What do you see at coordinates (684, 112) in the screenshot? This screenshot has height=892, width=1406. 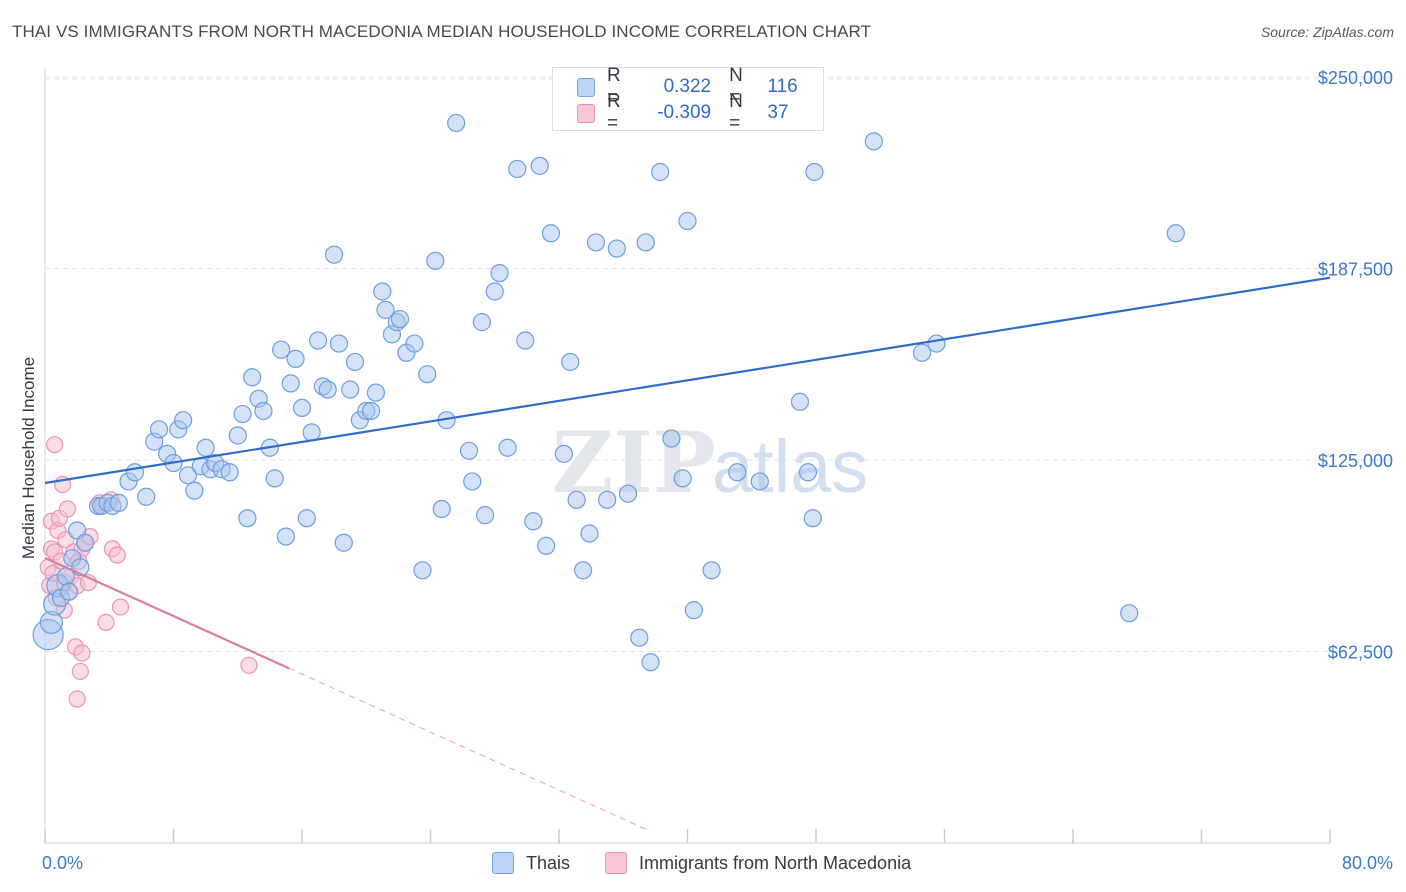 I see `legend-r-value: -0.309` at bounding box center [684, 112].